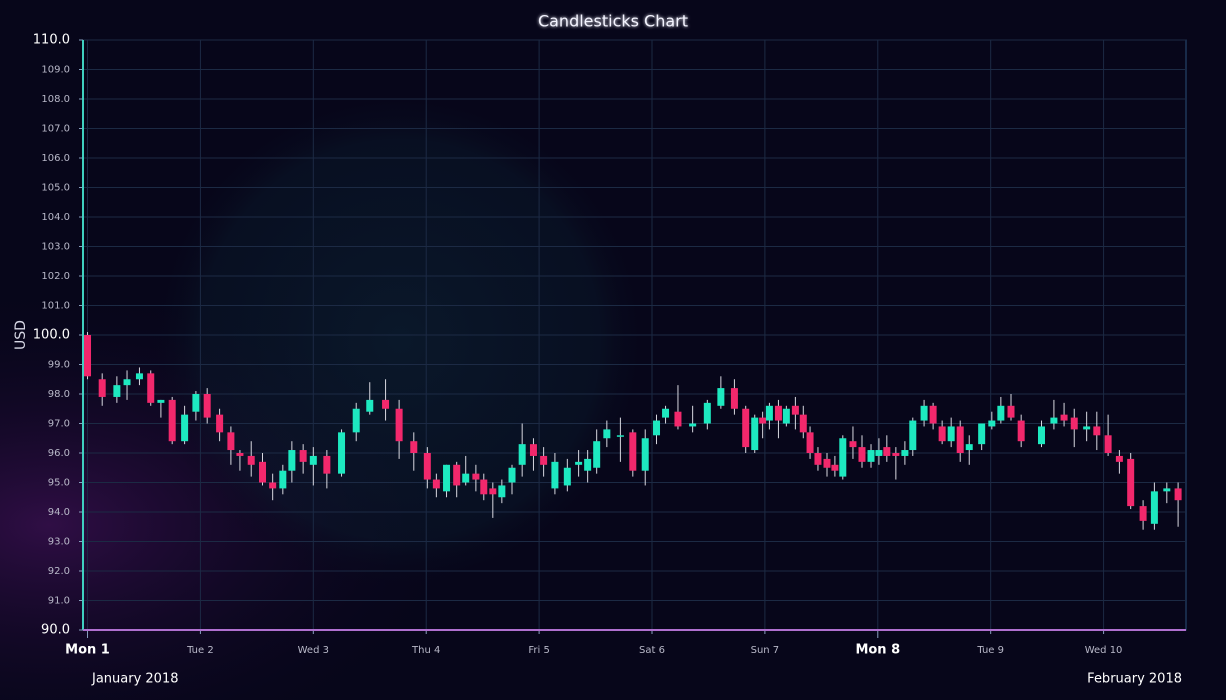 The height and width of the screenshot is (700, 1226). Describe the element at coordinates (55, 630) in the screenshot. I see `y-tick-label: 90.0` at that location.